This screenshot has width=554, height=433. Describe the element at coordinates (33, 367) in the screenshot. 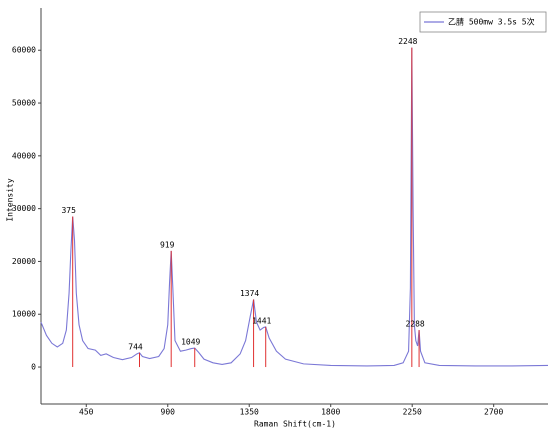

I see `y-tick-label: 0` at that location.